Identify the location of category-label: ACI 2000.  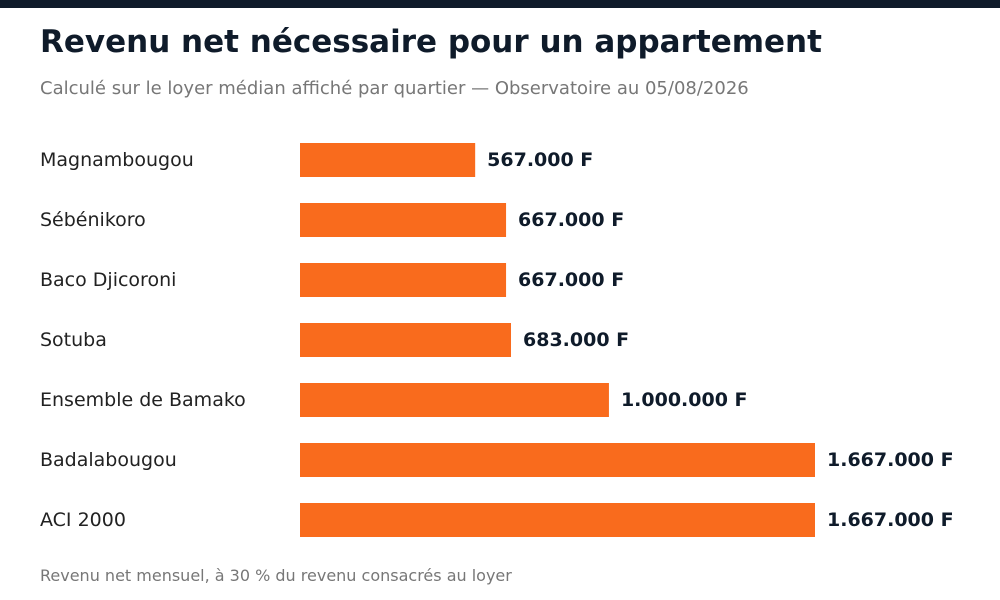
(83, 520).